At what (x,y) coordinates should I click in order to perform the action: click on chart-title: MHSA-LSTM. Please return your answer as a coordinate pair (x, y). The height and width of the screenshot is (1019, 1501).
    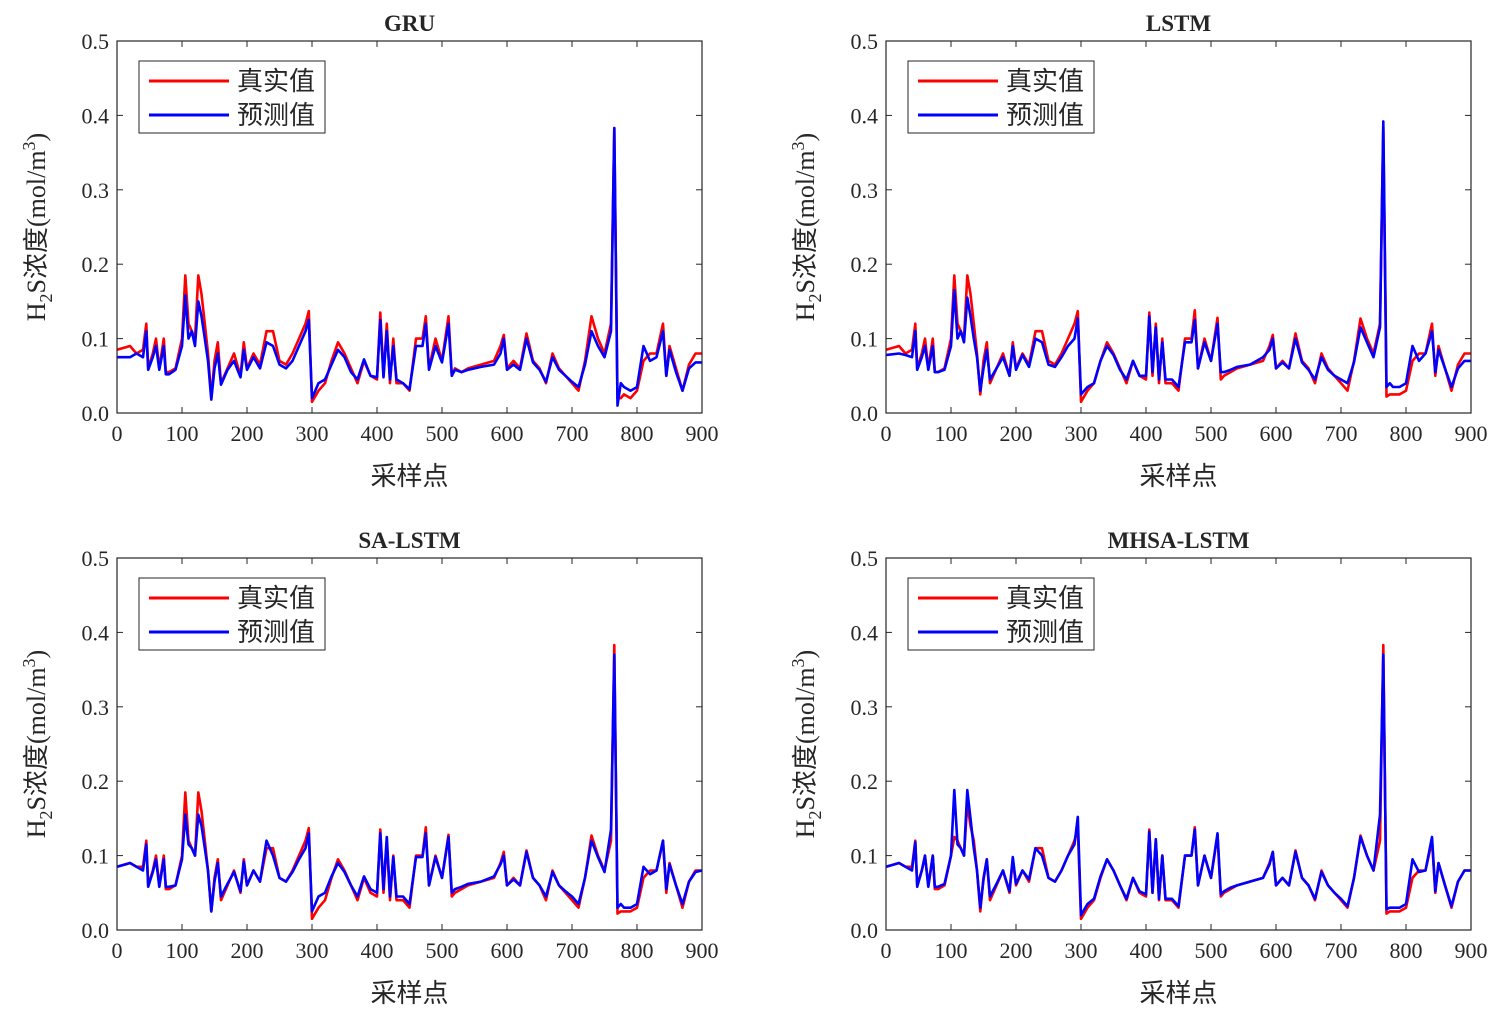
    Looking at the image, I should click on (1179, 540).